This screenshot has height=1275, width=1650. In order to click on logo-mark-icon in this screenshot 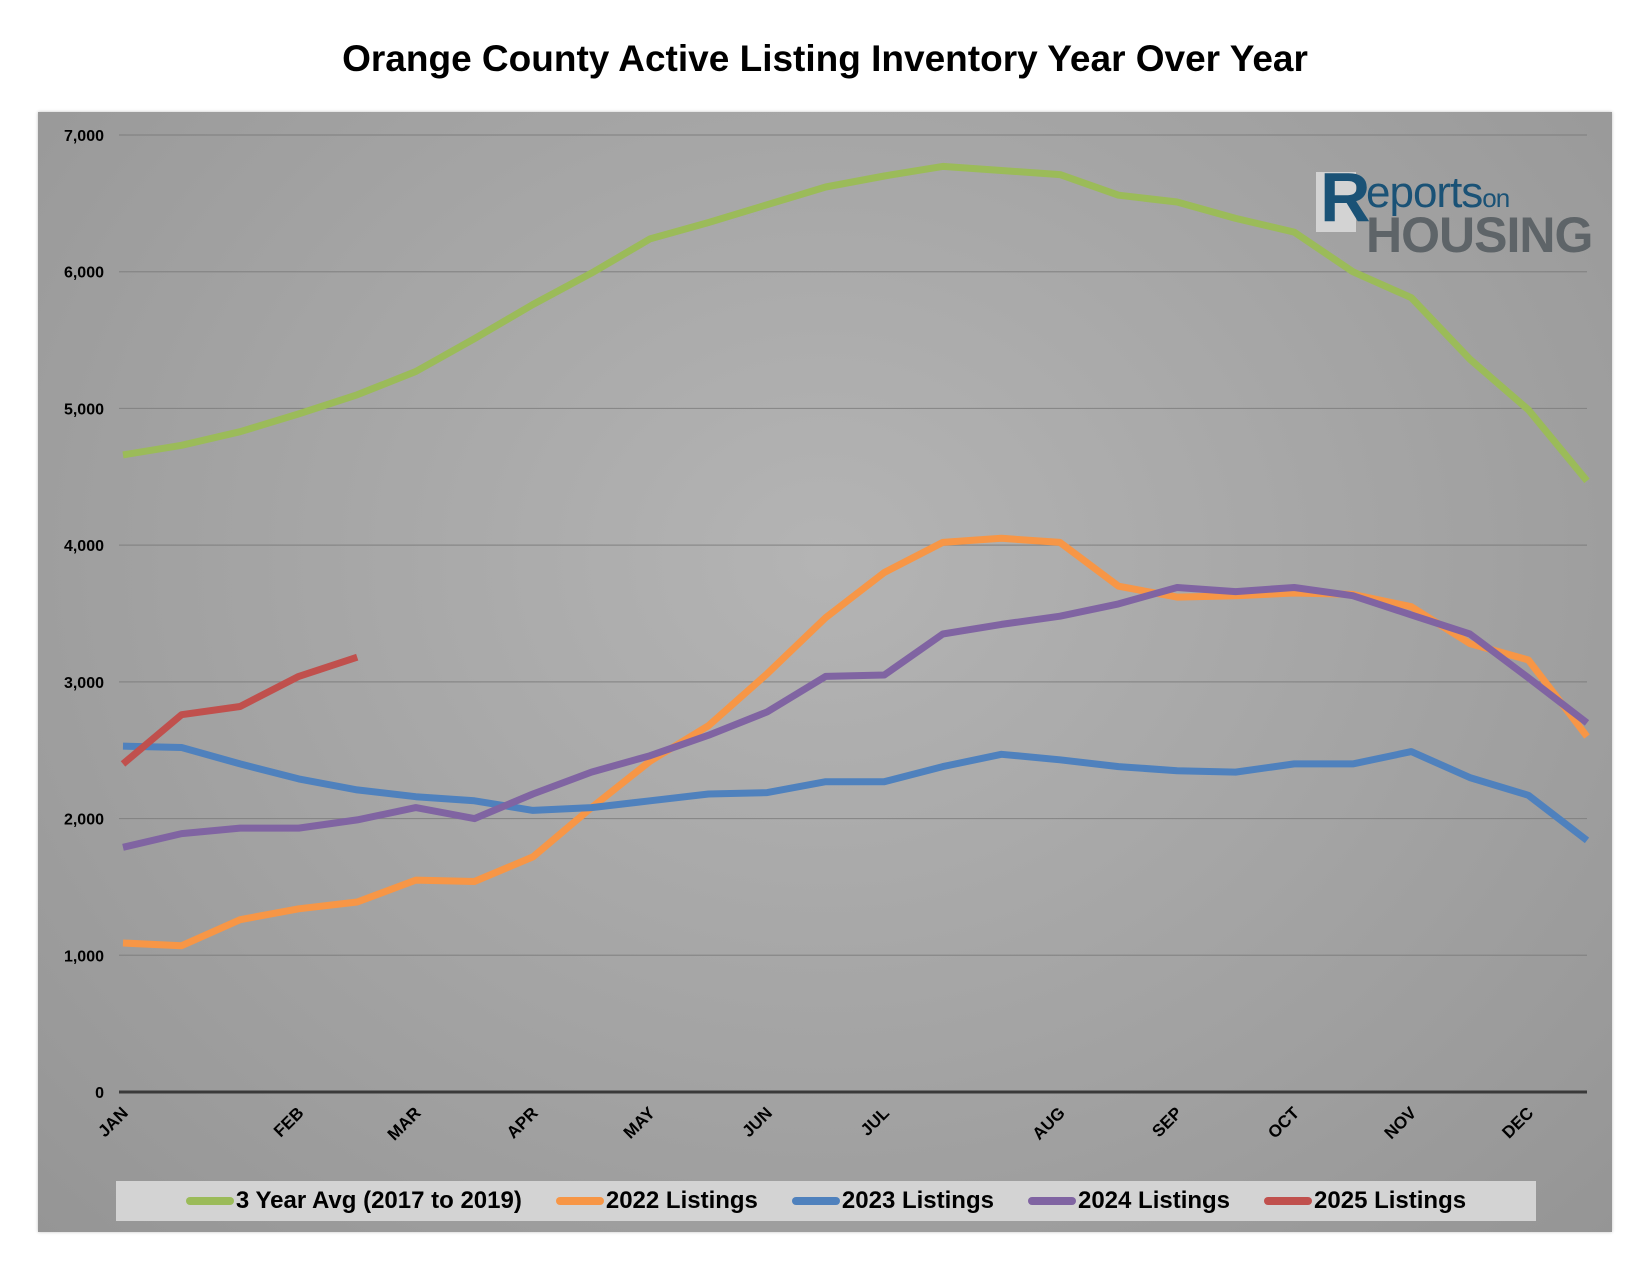, I will do `click(1336, 202)`.